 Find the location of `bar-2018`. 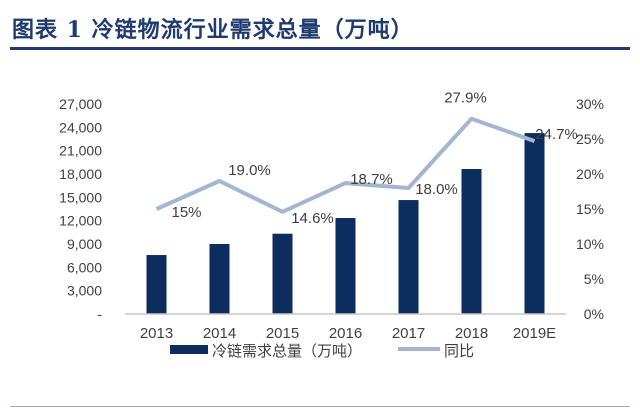

bar-2018 is located at coordinates (471, 241).